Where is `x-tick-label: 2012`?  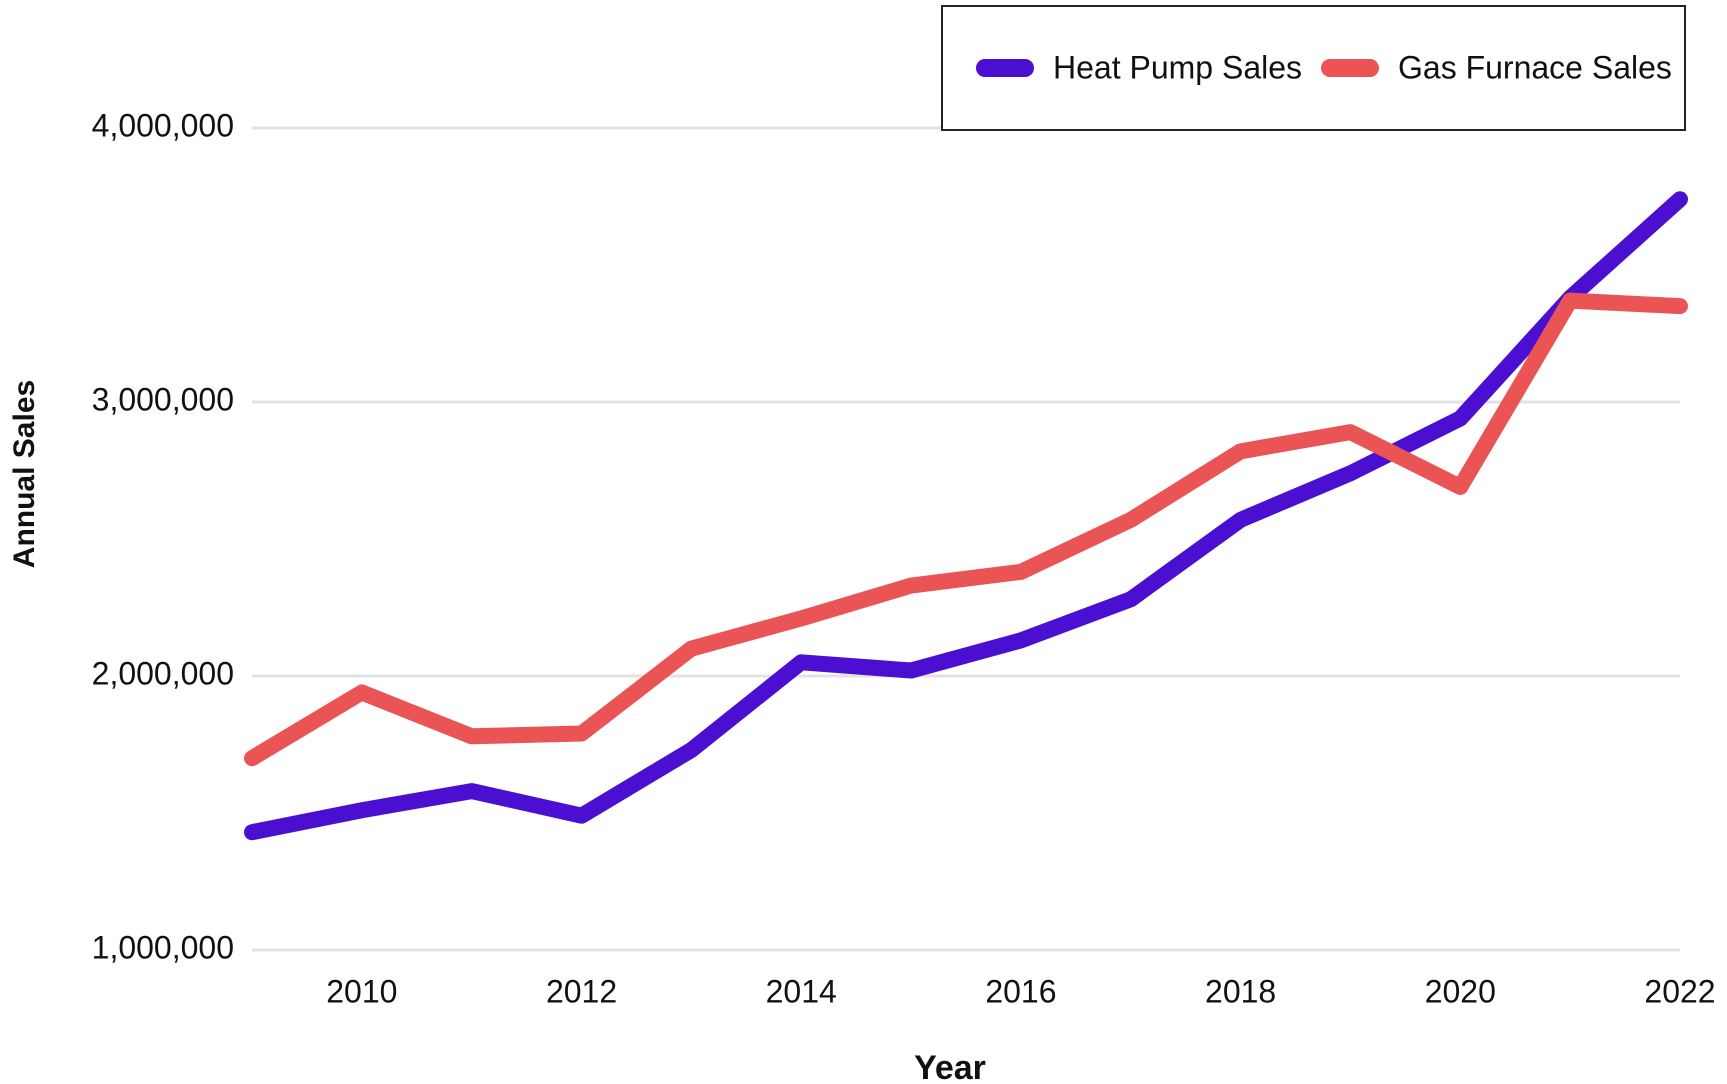 x-tick-label: 2012 is located at coordinates (581, 991).